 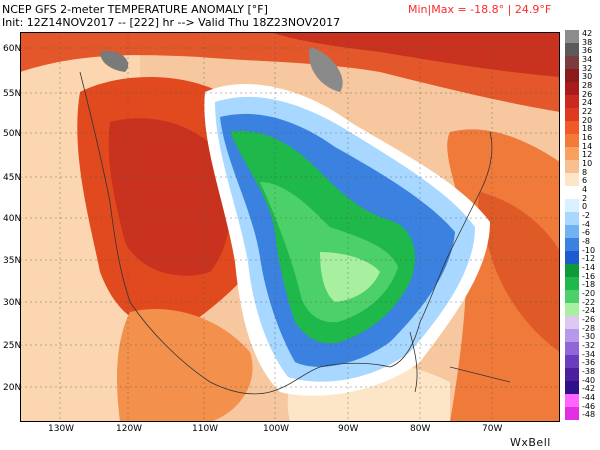 I want to click on color-scale-label: 16, so click(x=587, y=137).